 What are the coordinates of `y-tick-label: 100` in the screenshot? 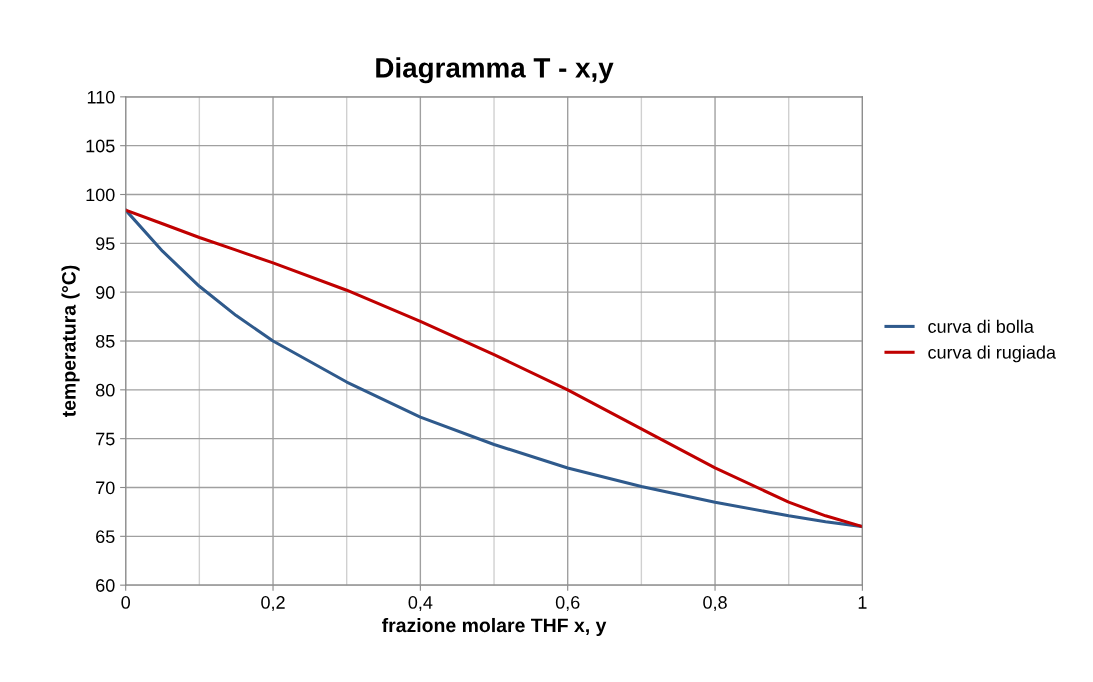 It's located at (100, 195).